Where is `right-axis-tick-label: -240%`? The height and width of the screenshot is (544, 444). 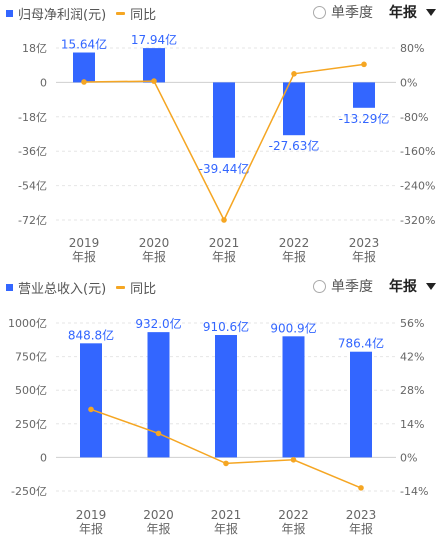 right-axis-tick-label: -240% is located at coordinates (417, 186).